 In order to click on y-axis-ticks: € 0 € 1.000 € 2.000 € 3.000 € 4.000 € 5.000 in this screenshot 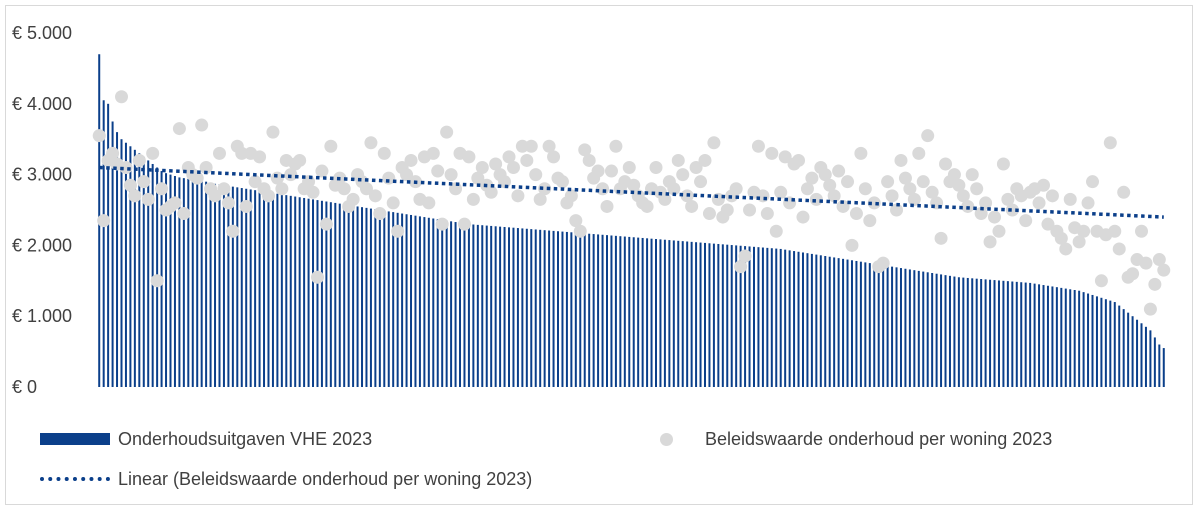, I will do `click(42, 210)`.